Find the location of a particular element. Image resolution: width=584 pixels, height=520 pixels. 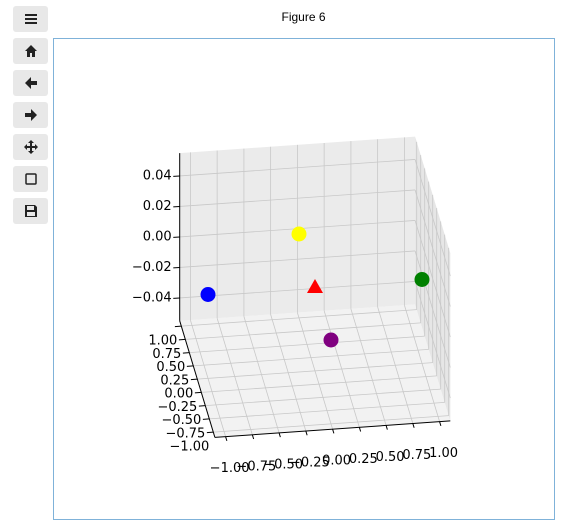

z-tick-label: 0.04 is located at coordinates (157, 175).